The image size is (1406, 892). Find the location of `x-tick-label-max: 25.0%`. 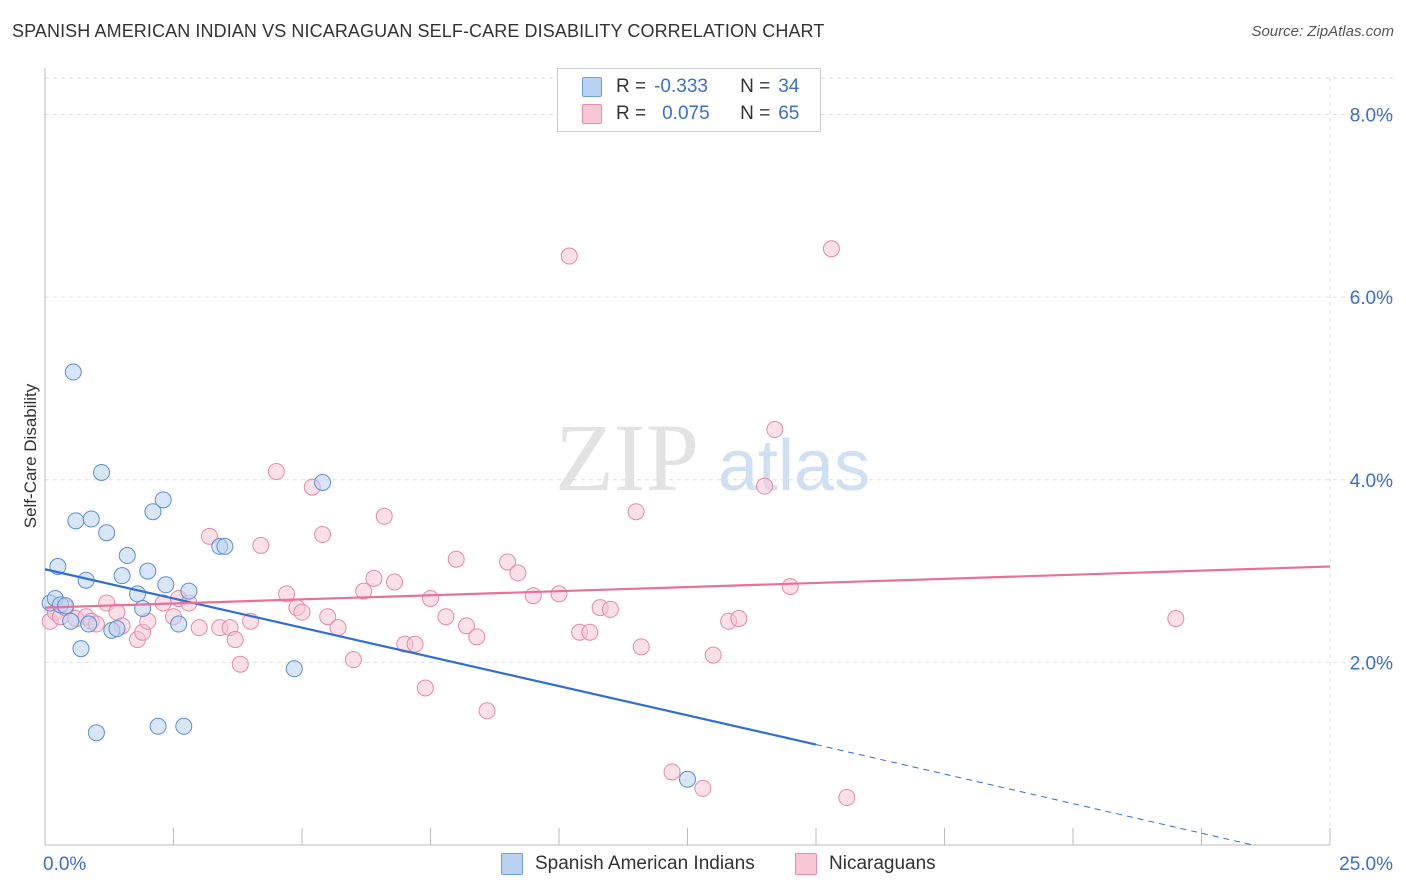

x-tick-label-max: 25.0% is located at coordinates (1366, 864).